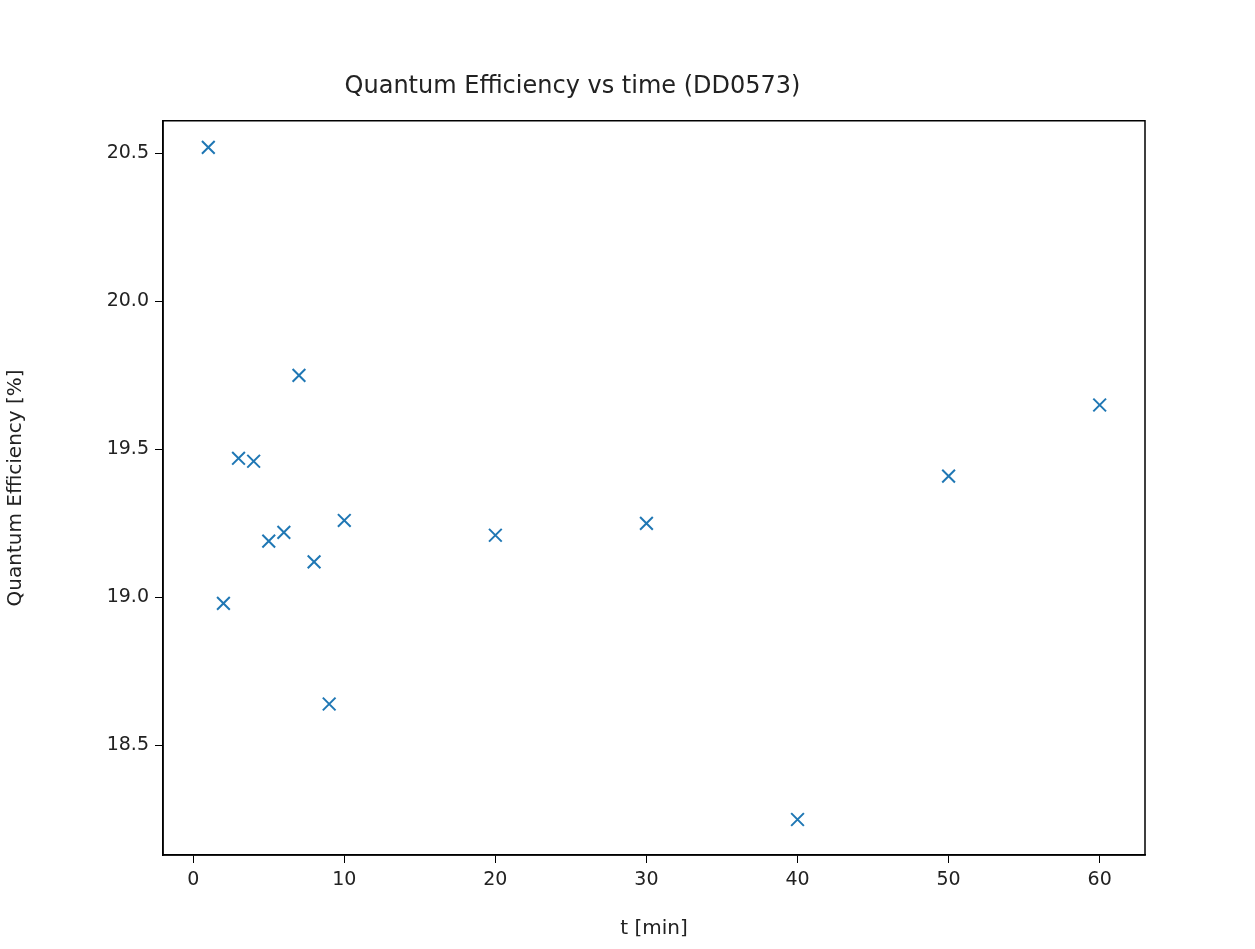  I want to click on y-tick-label: 18.5, so click(127, 743).